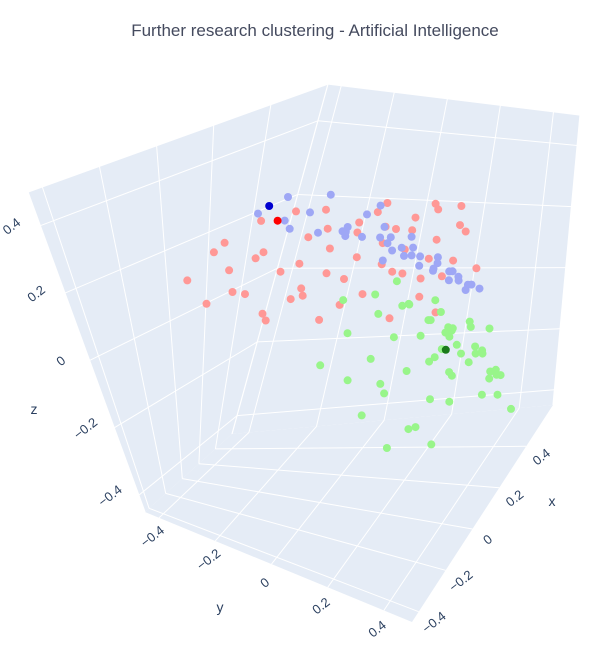  Describe the element at coordinates (445, 349) in the screenshot. I see `cluster-3-centroid` at that location.